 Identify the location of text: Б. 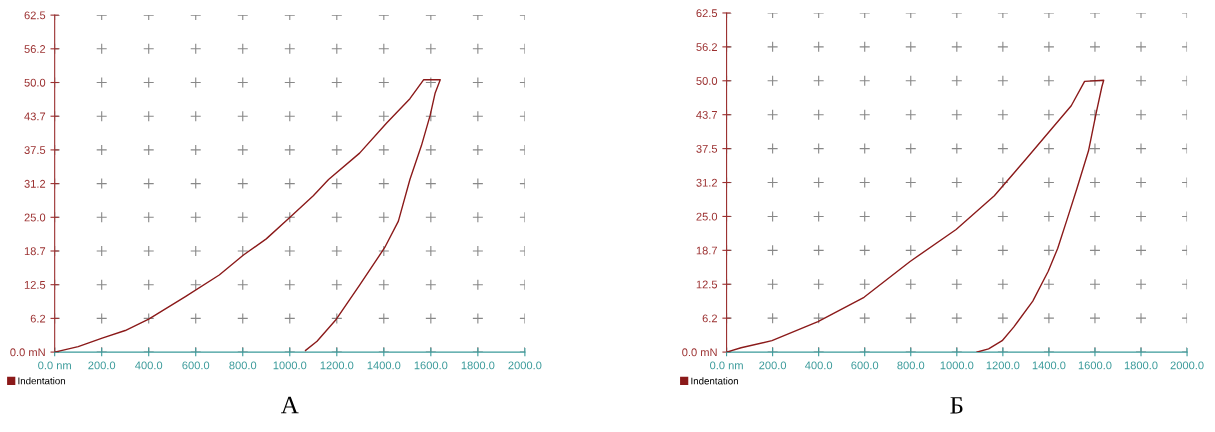
(956, 405).